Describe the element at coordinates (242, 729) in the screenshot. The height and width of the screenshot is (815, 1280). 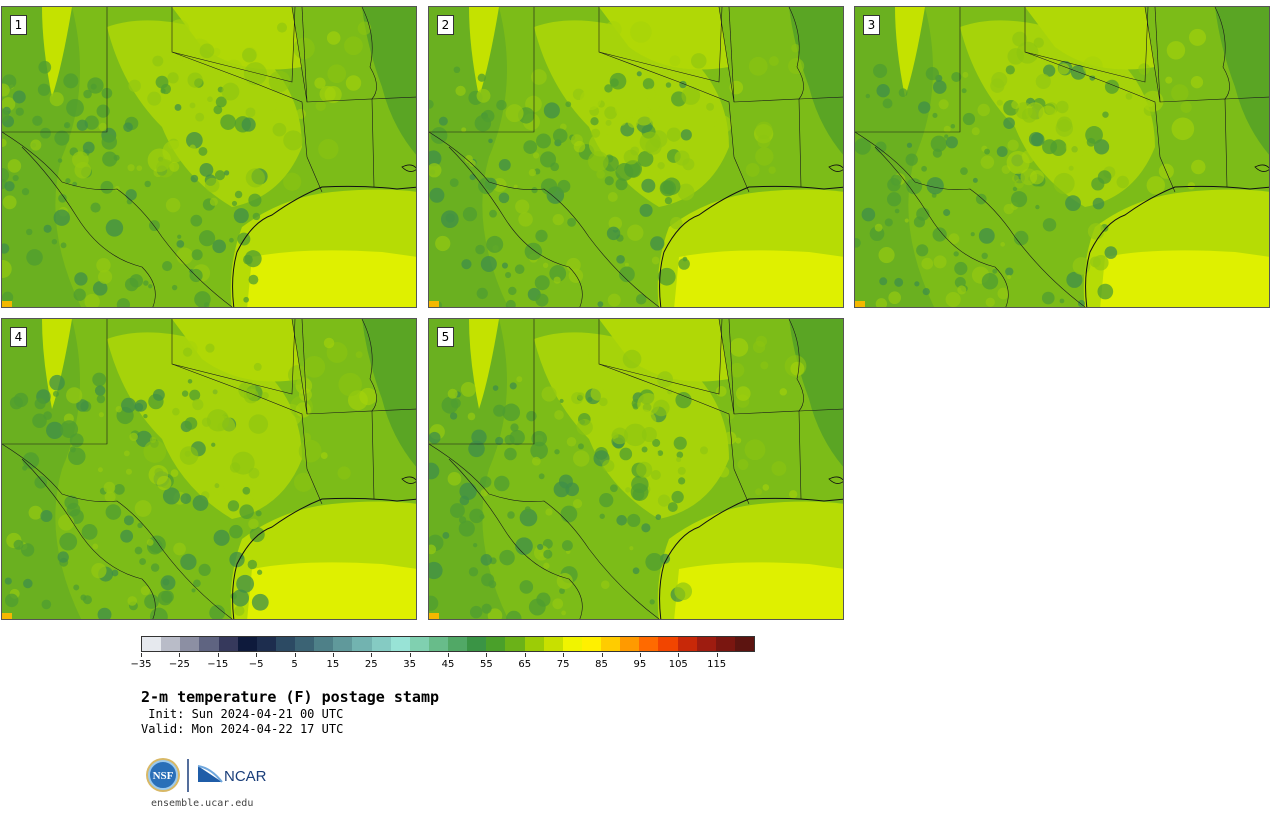
I see `valid-time: Valid: Mon 2024-04-22 17 UTC` at that location.